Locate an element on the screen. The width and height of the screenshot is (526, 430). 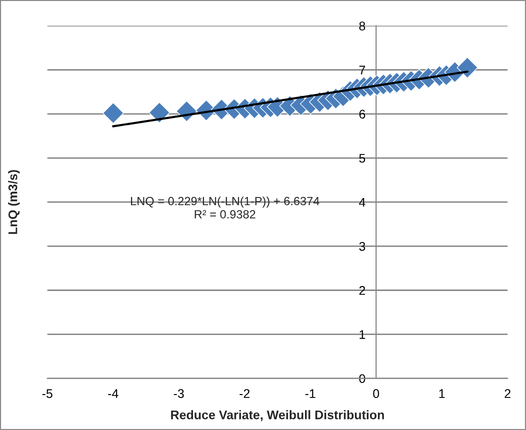
y-tick-label: 1 is located at coordinates (363, 334).